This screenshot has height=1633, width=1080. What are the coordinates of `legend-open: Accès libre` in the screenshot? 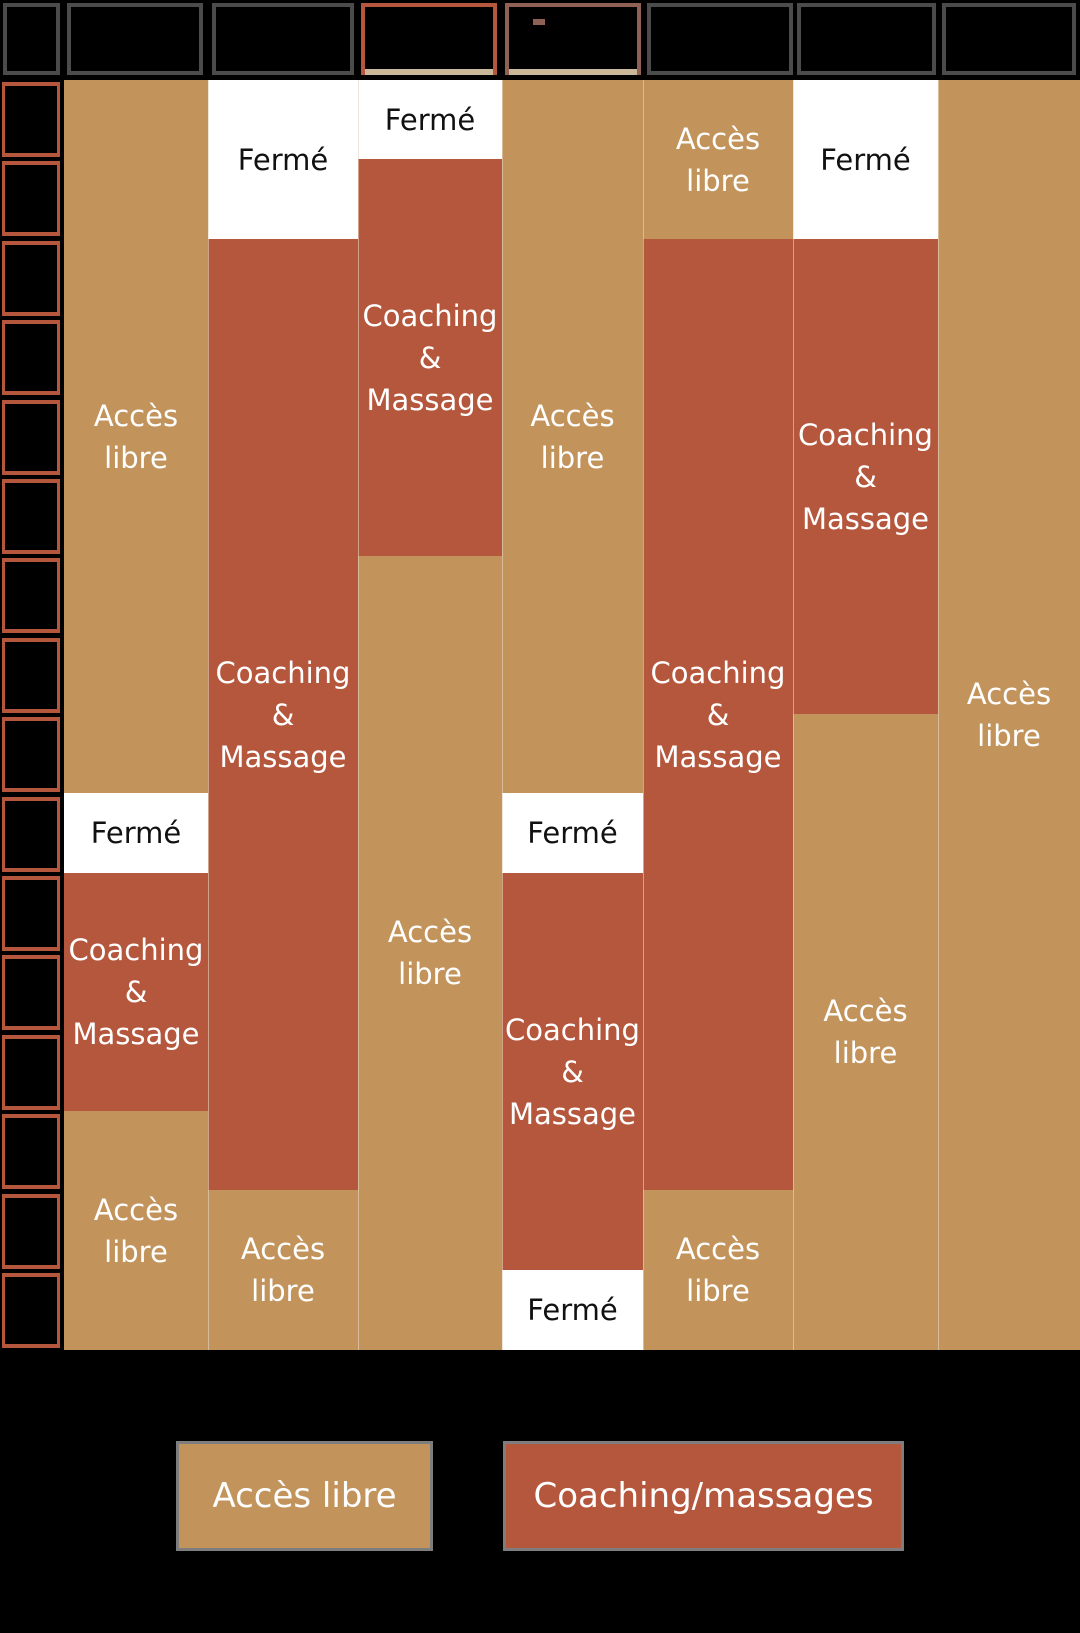 It's located at (304, 1496).